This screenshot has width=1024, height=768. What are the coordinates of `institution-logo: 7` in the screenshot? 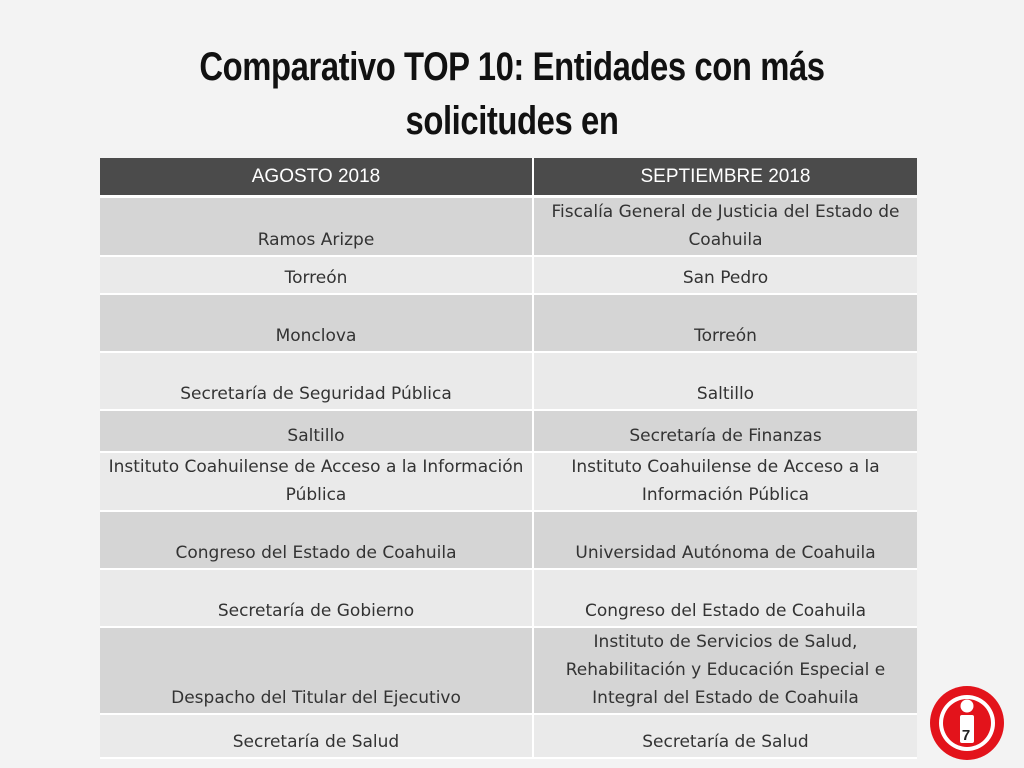 It's located at (967, 723).